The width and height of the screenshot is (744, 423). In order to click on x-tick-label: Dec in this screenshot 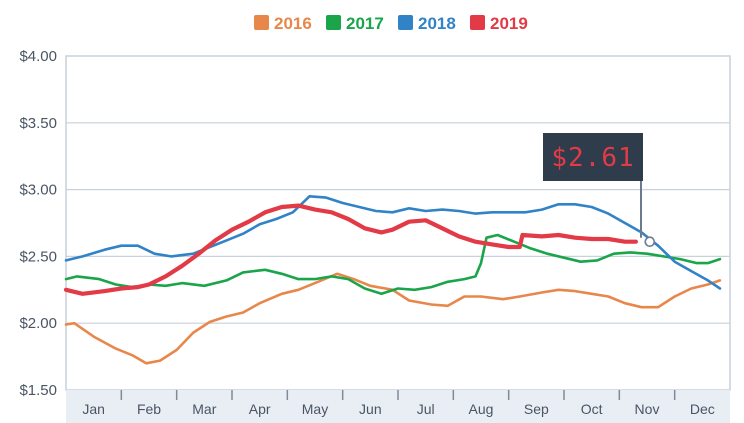, I will do `click(702, 409)`.